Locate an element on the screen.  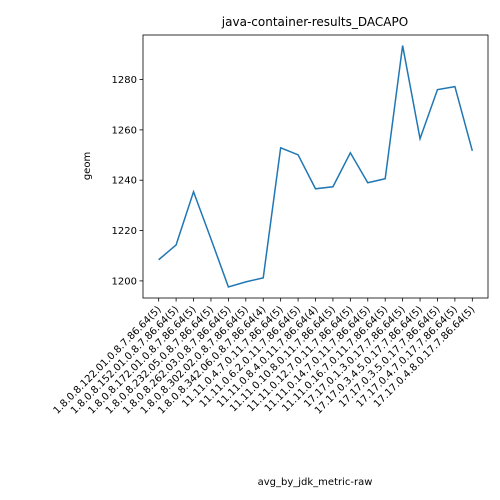
x-axis-label: avg_by_jdk_metric-raw is located at coordinates (315, 482).